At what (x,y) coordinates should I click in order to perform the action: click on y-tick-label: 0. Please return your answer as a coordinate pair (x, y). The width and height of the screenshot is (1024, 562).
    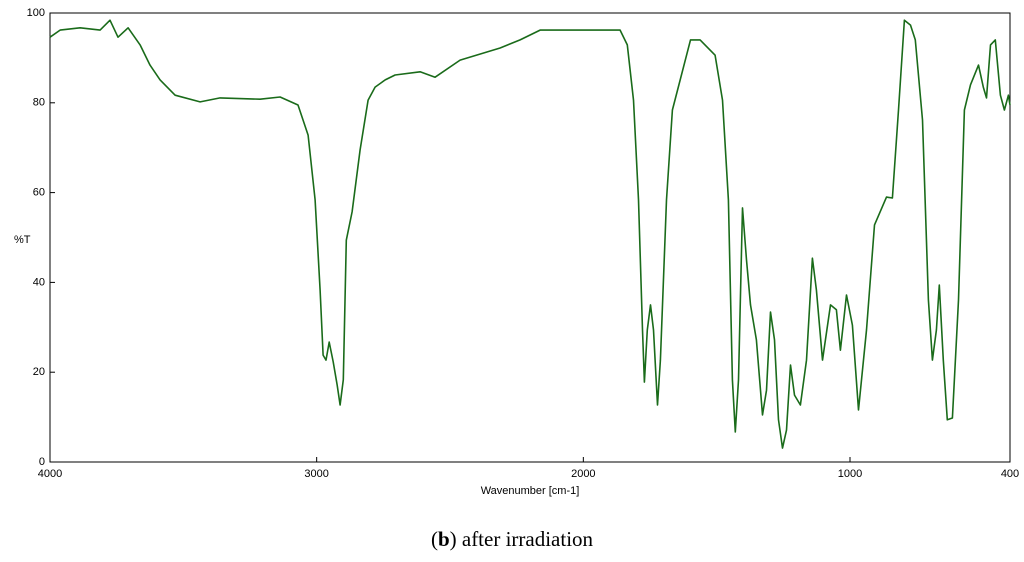
    Looking at the image, I should click on (42, 462).